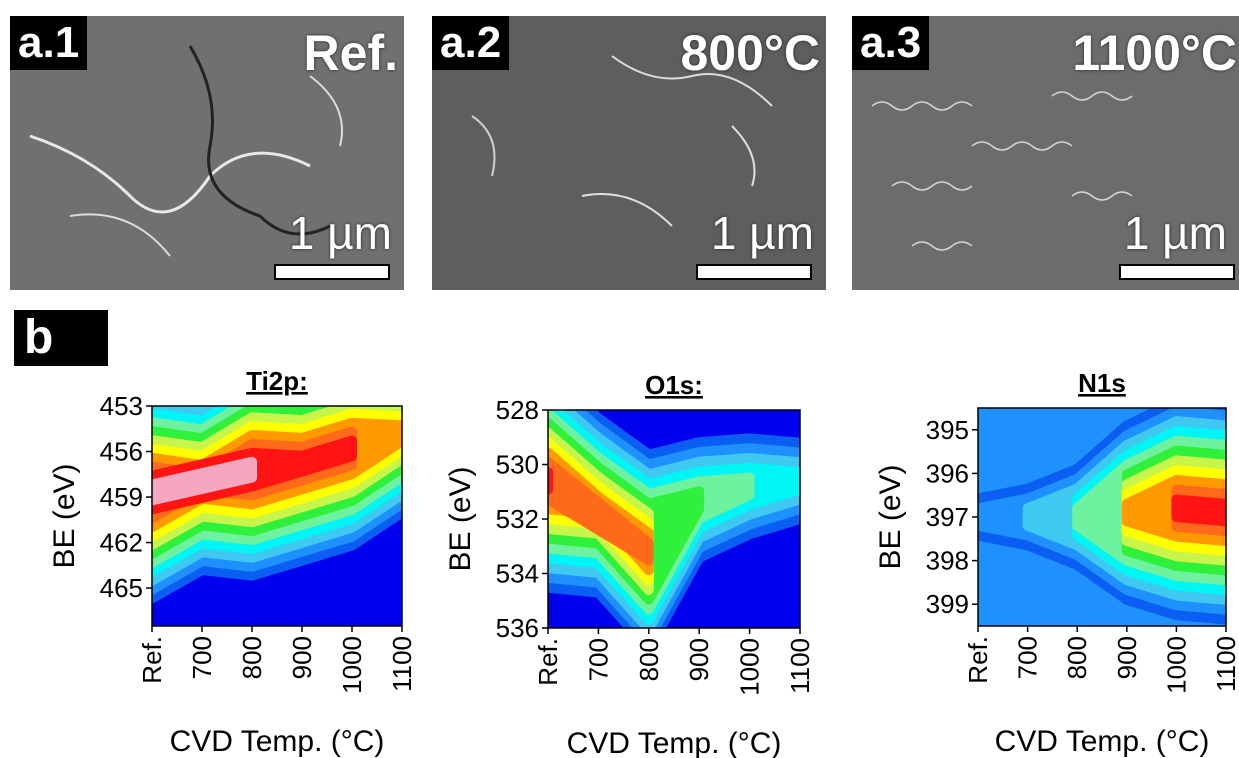  Describe the element at coordinates (277, 381) in the screenshot. I see `chart-title: Ti2p:` at that location.